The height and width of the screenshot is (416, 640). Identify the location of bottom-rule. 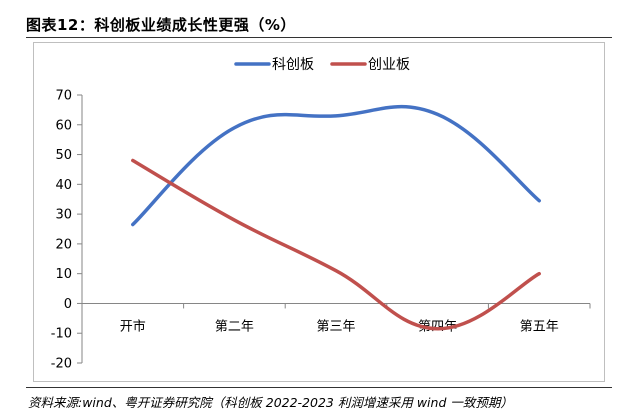
(319, 387).